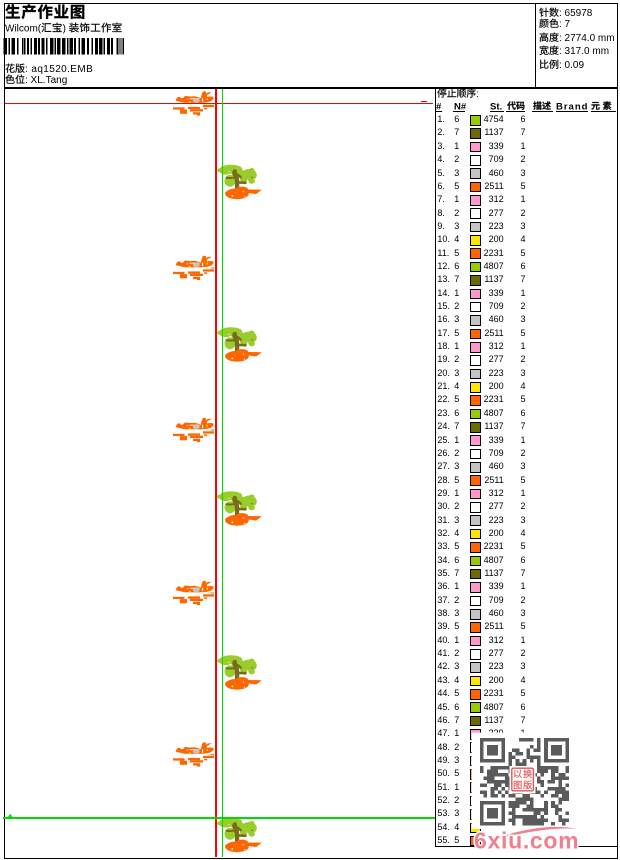 This screenshot has width=620, height=860. I want to click on svg-text: St., so click(496, 106).